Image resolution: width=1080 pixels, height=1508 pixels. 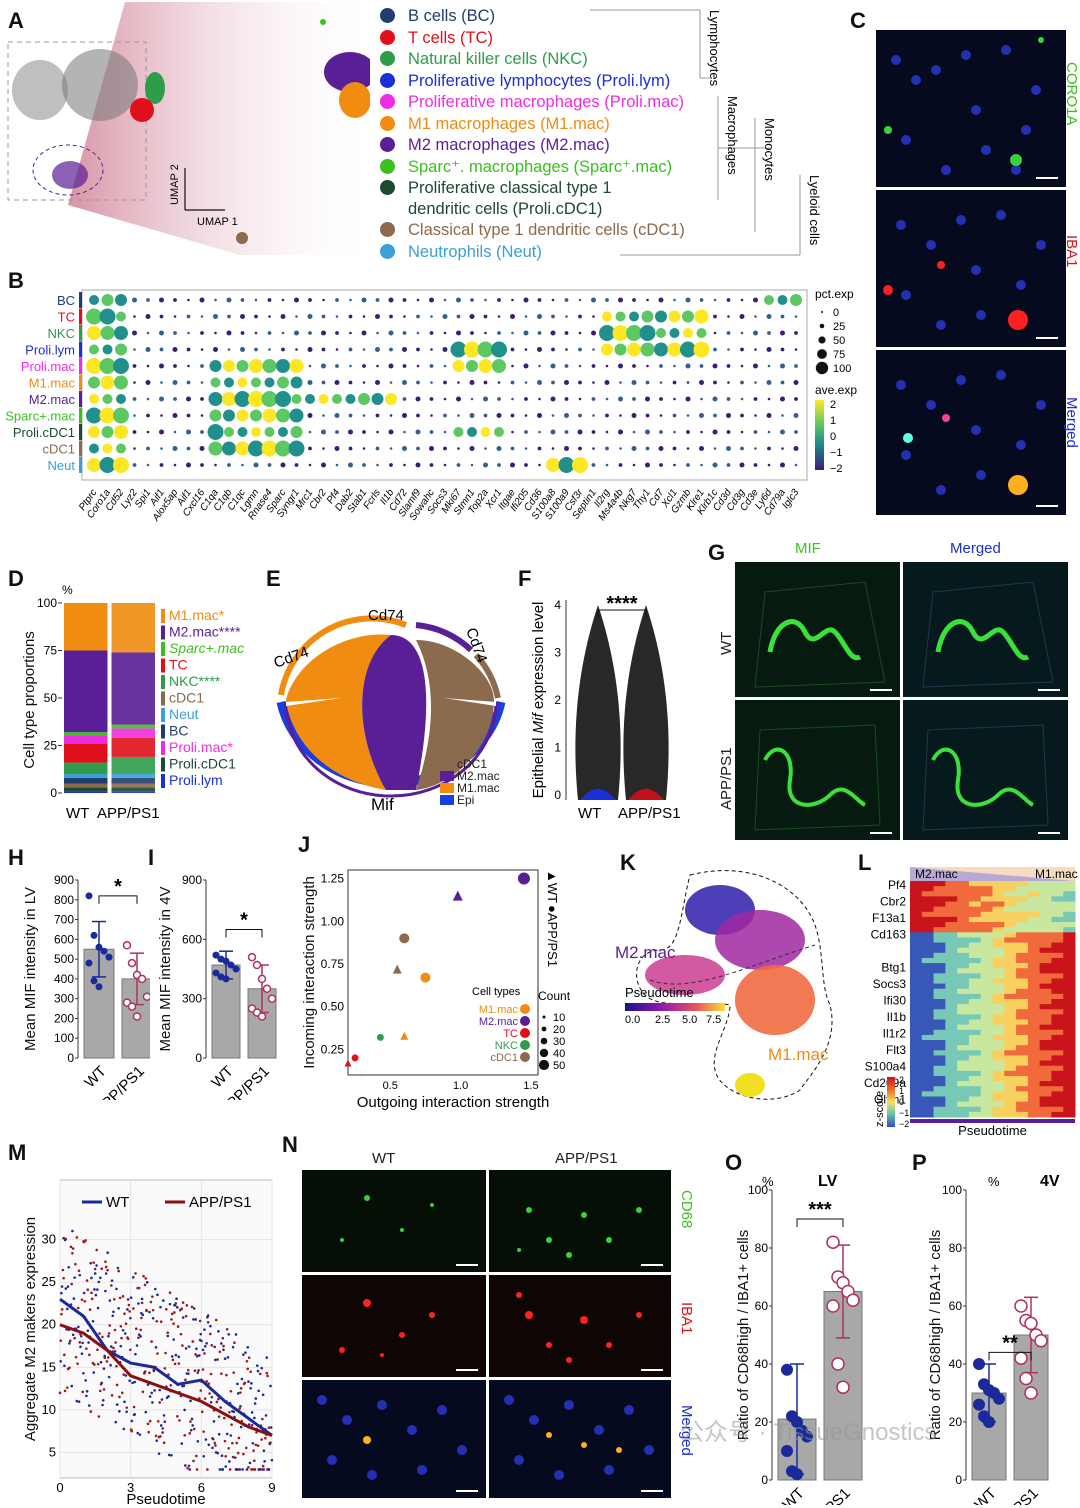 I want to click on chord-legend-label: Epi, so click(x=466, y=800).